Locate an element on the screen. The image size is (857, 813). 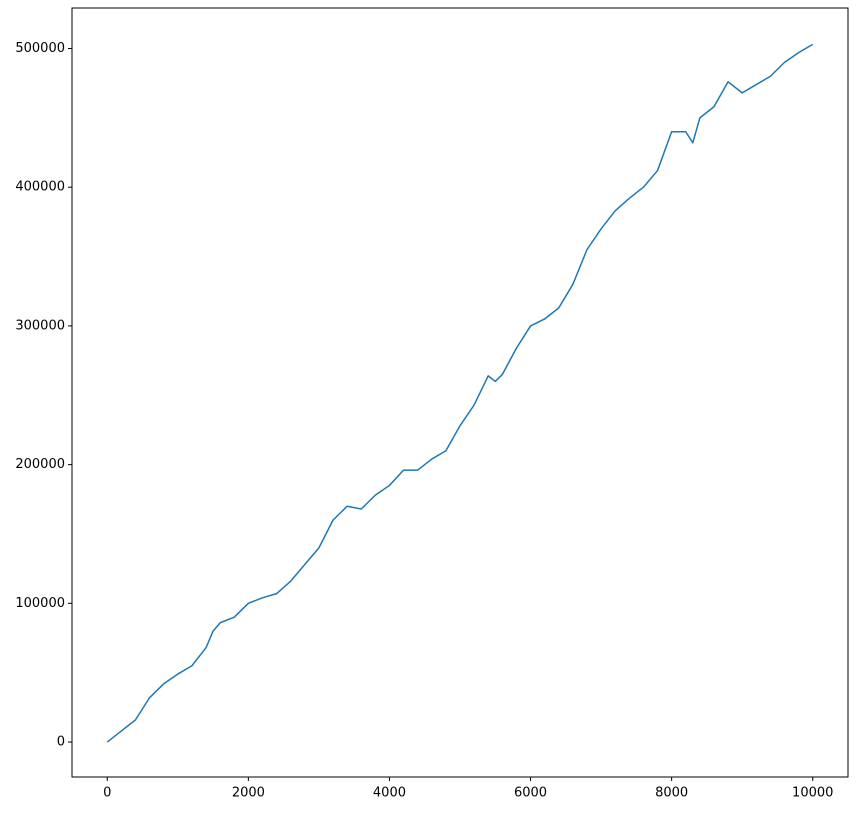
y-tick-label: 100000 is located at coordinates (40, 603).